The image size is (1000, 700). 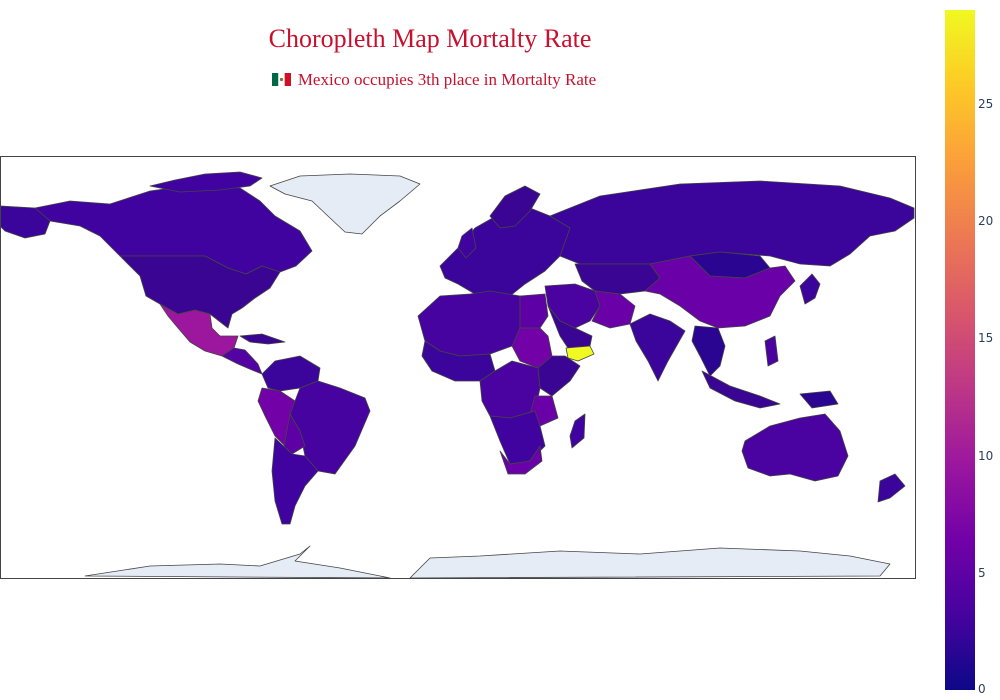 What do you see at coordinates (986, 455) in the screenshot?
I see `colorbar-tick-10: 10` at bounding box center [986, 455].